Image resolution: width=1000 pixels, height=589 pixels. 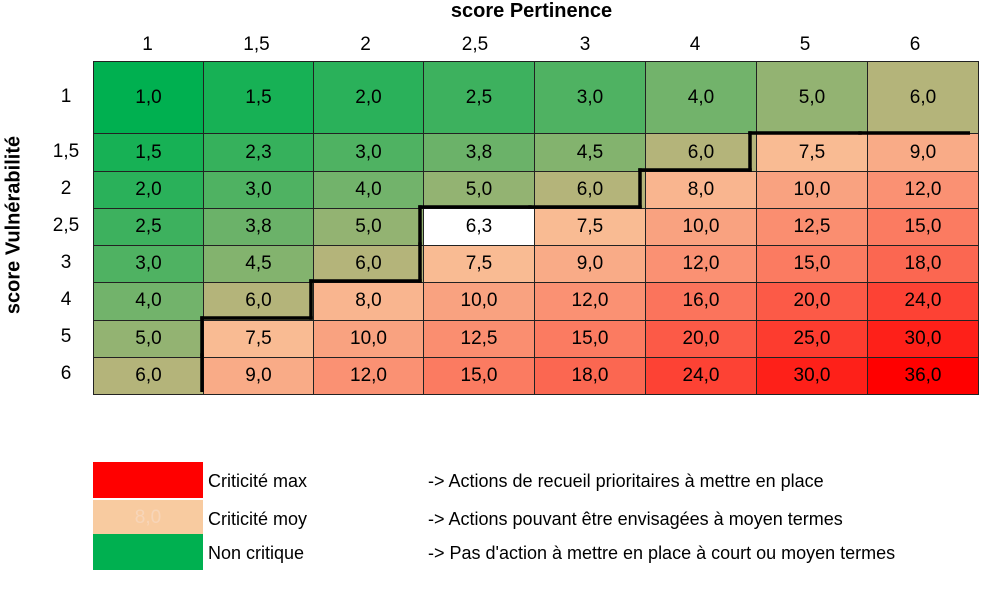 What do you see at coordinates (258, 152) in the screenshot?
I see `matrix-cell: 2,3` at bounding box center [258, 152].